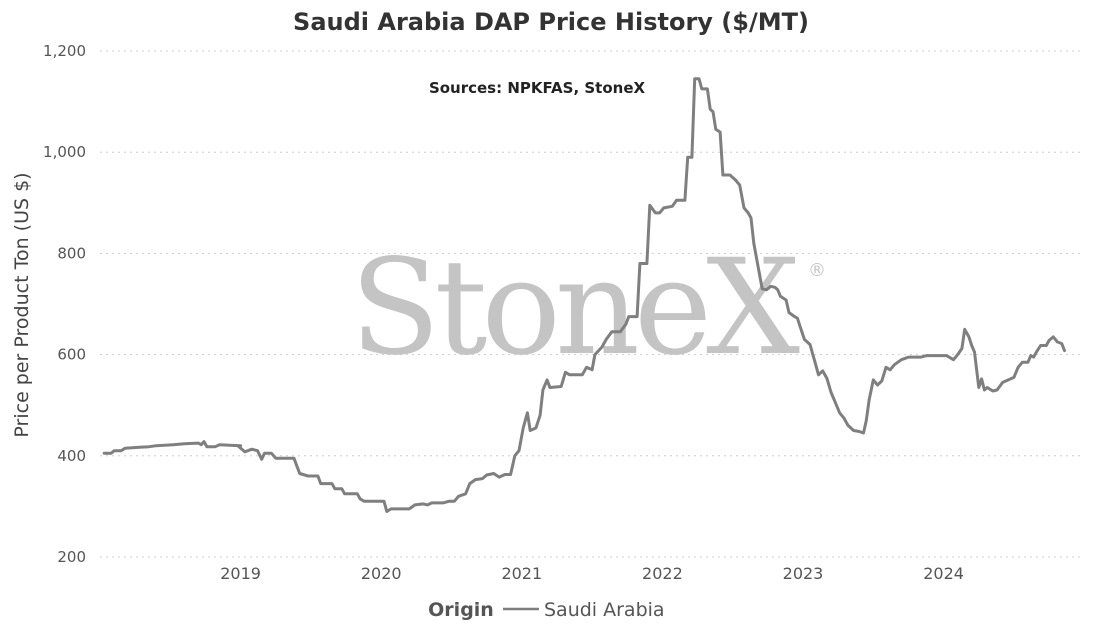 The image size is (1094, 634). Describe the element at coordinates (817, 270) in the screenshot. I see `watermark-registered-mark: ®` at that location.